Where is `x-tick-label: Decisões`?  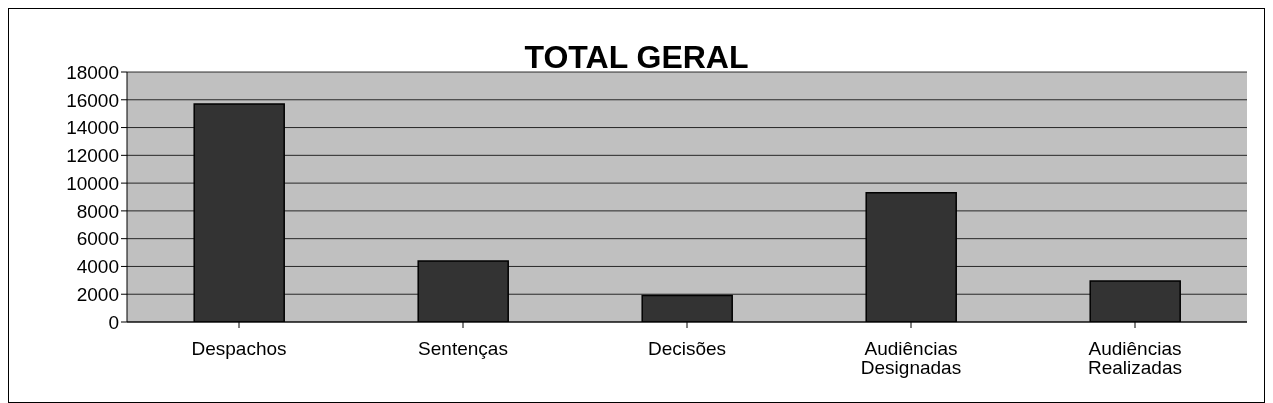 x-tick-label: Decisões is located at coordinates (687, 349).